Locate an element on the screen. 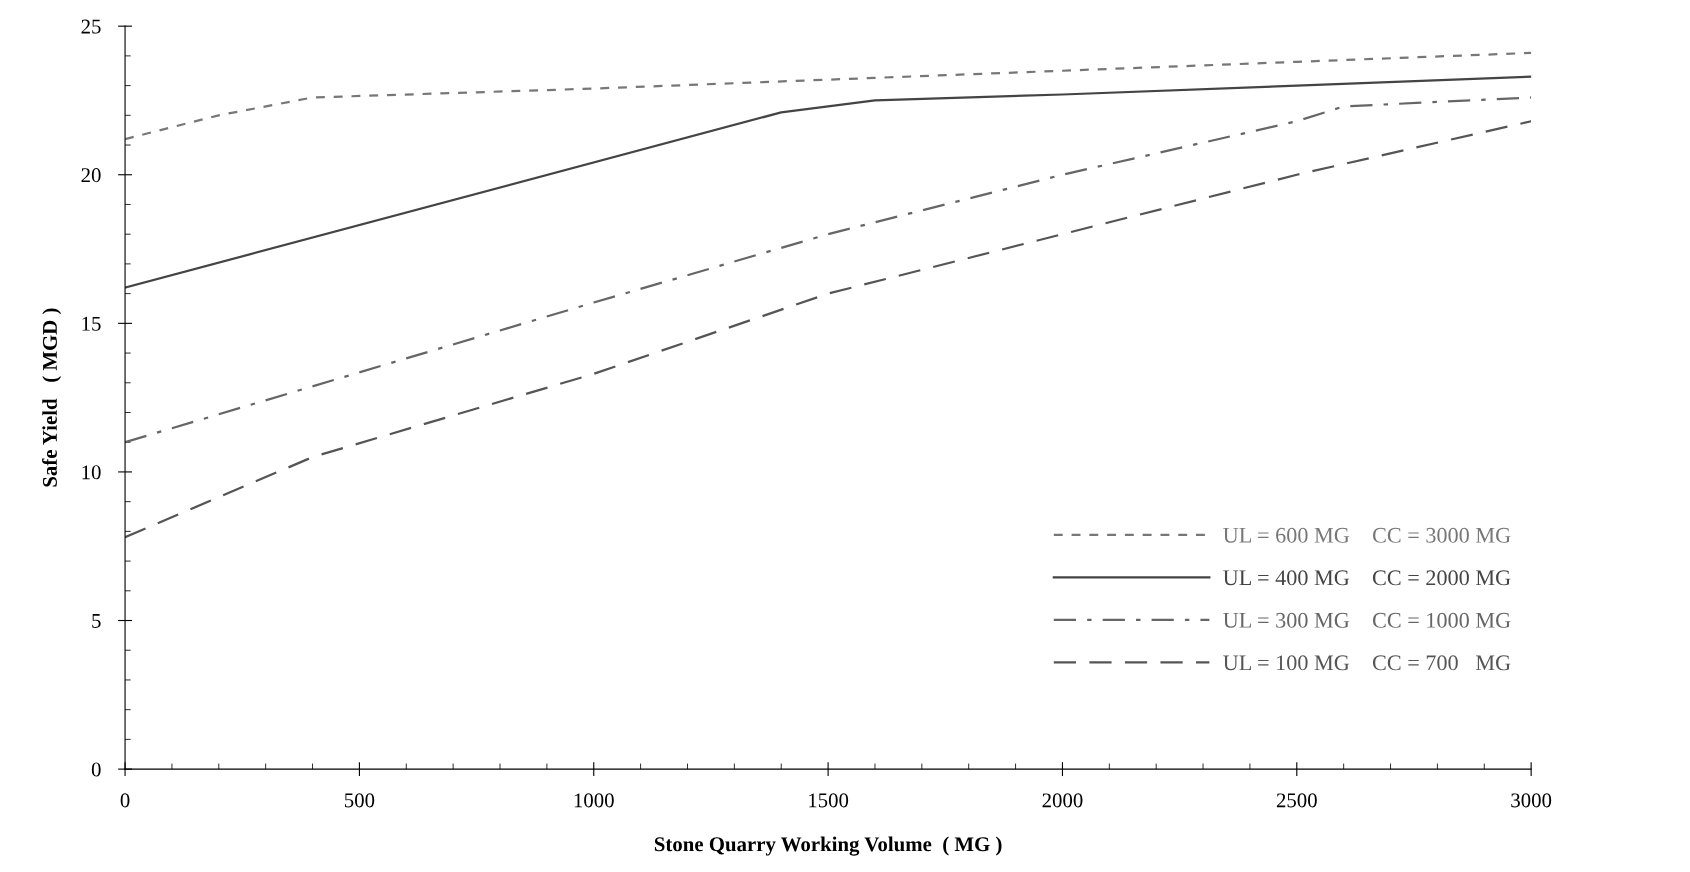  x-tick-label: 0 is located at coordinates (125, 800).